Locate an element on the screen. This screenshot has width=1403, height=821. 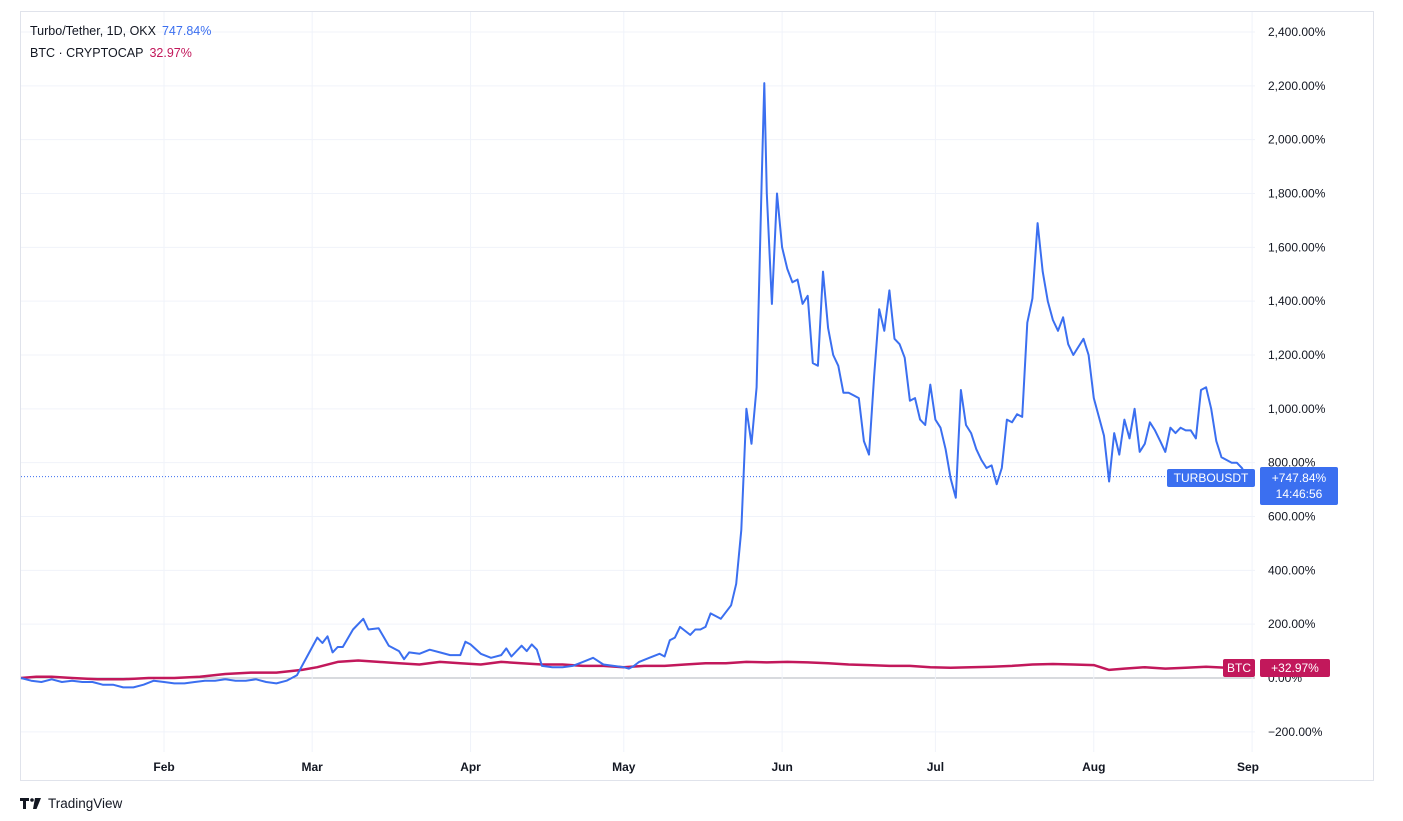
x-tick-label: Jul is located at coordinates (935, 767).